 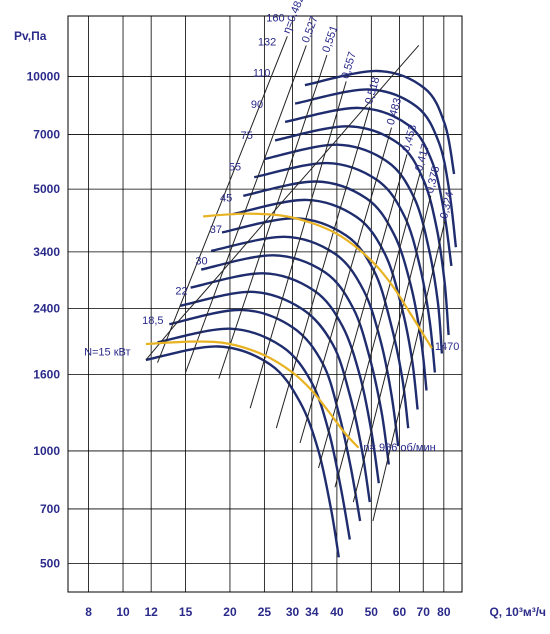 What do you see at coordinates (151, 612) in the screenshot?
I see `x-tick-label: 12` at bounding box center [151, 612].